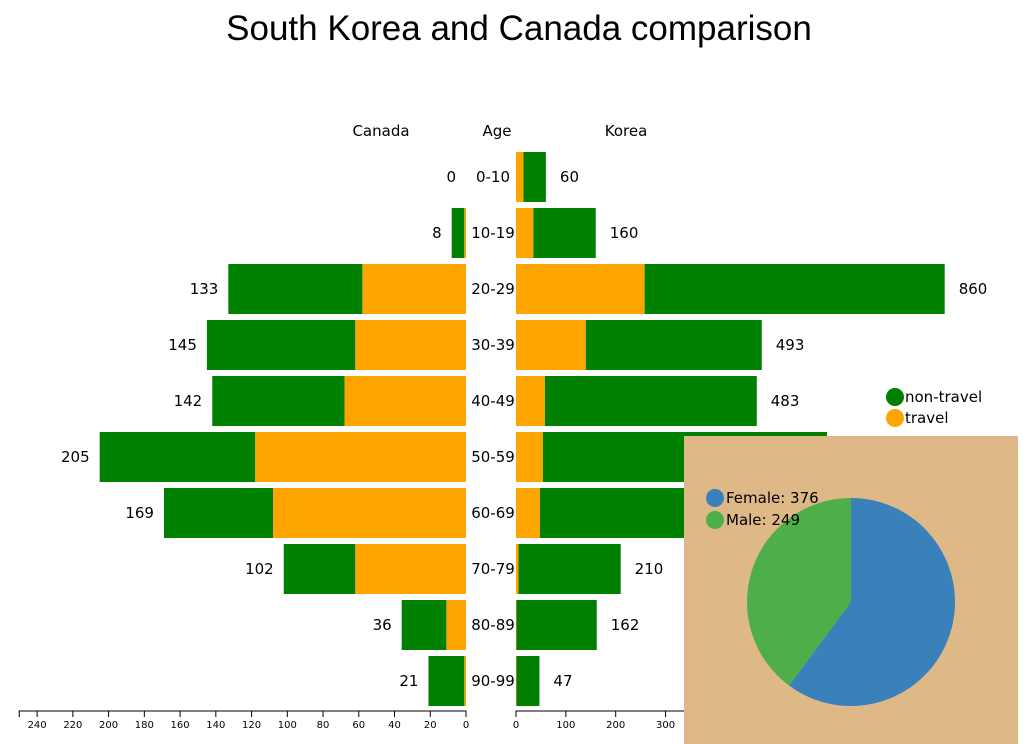  Describe the element at coordinates (144, 725) in the screenshot. I see `canada-axis-tick-label: 180` at that location.